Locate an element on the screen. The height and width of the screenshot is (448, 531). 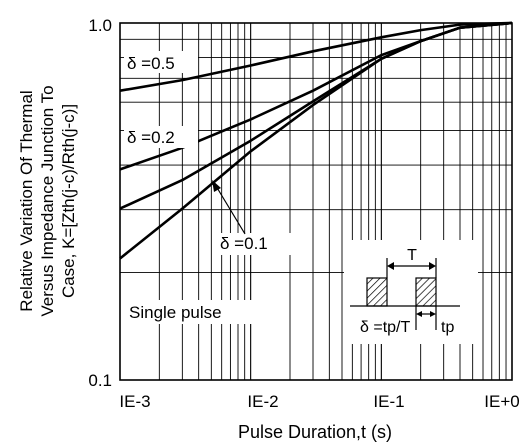
period-arrowhead-right is located at coordinates (432, 266).